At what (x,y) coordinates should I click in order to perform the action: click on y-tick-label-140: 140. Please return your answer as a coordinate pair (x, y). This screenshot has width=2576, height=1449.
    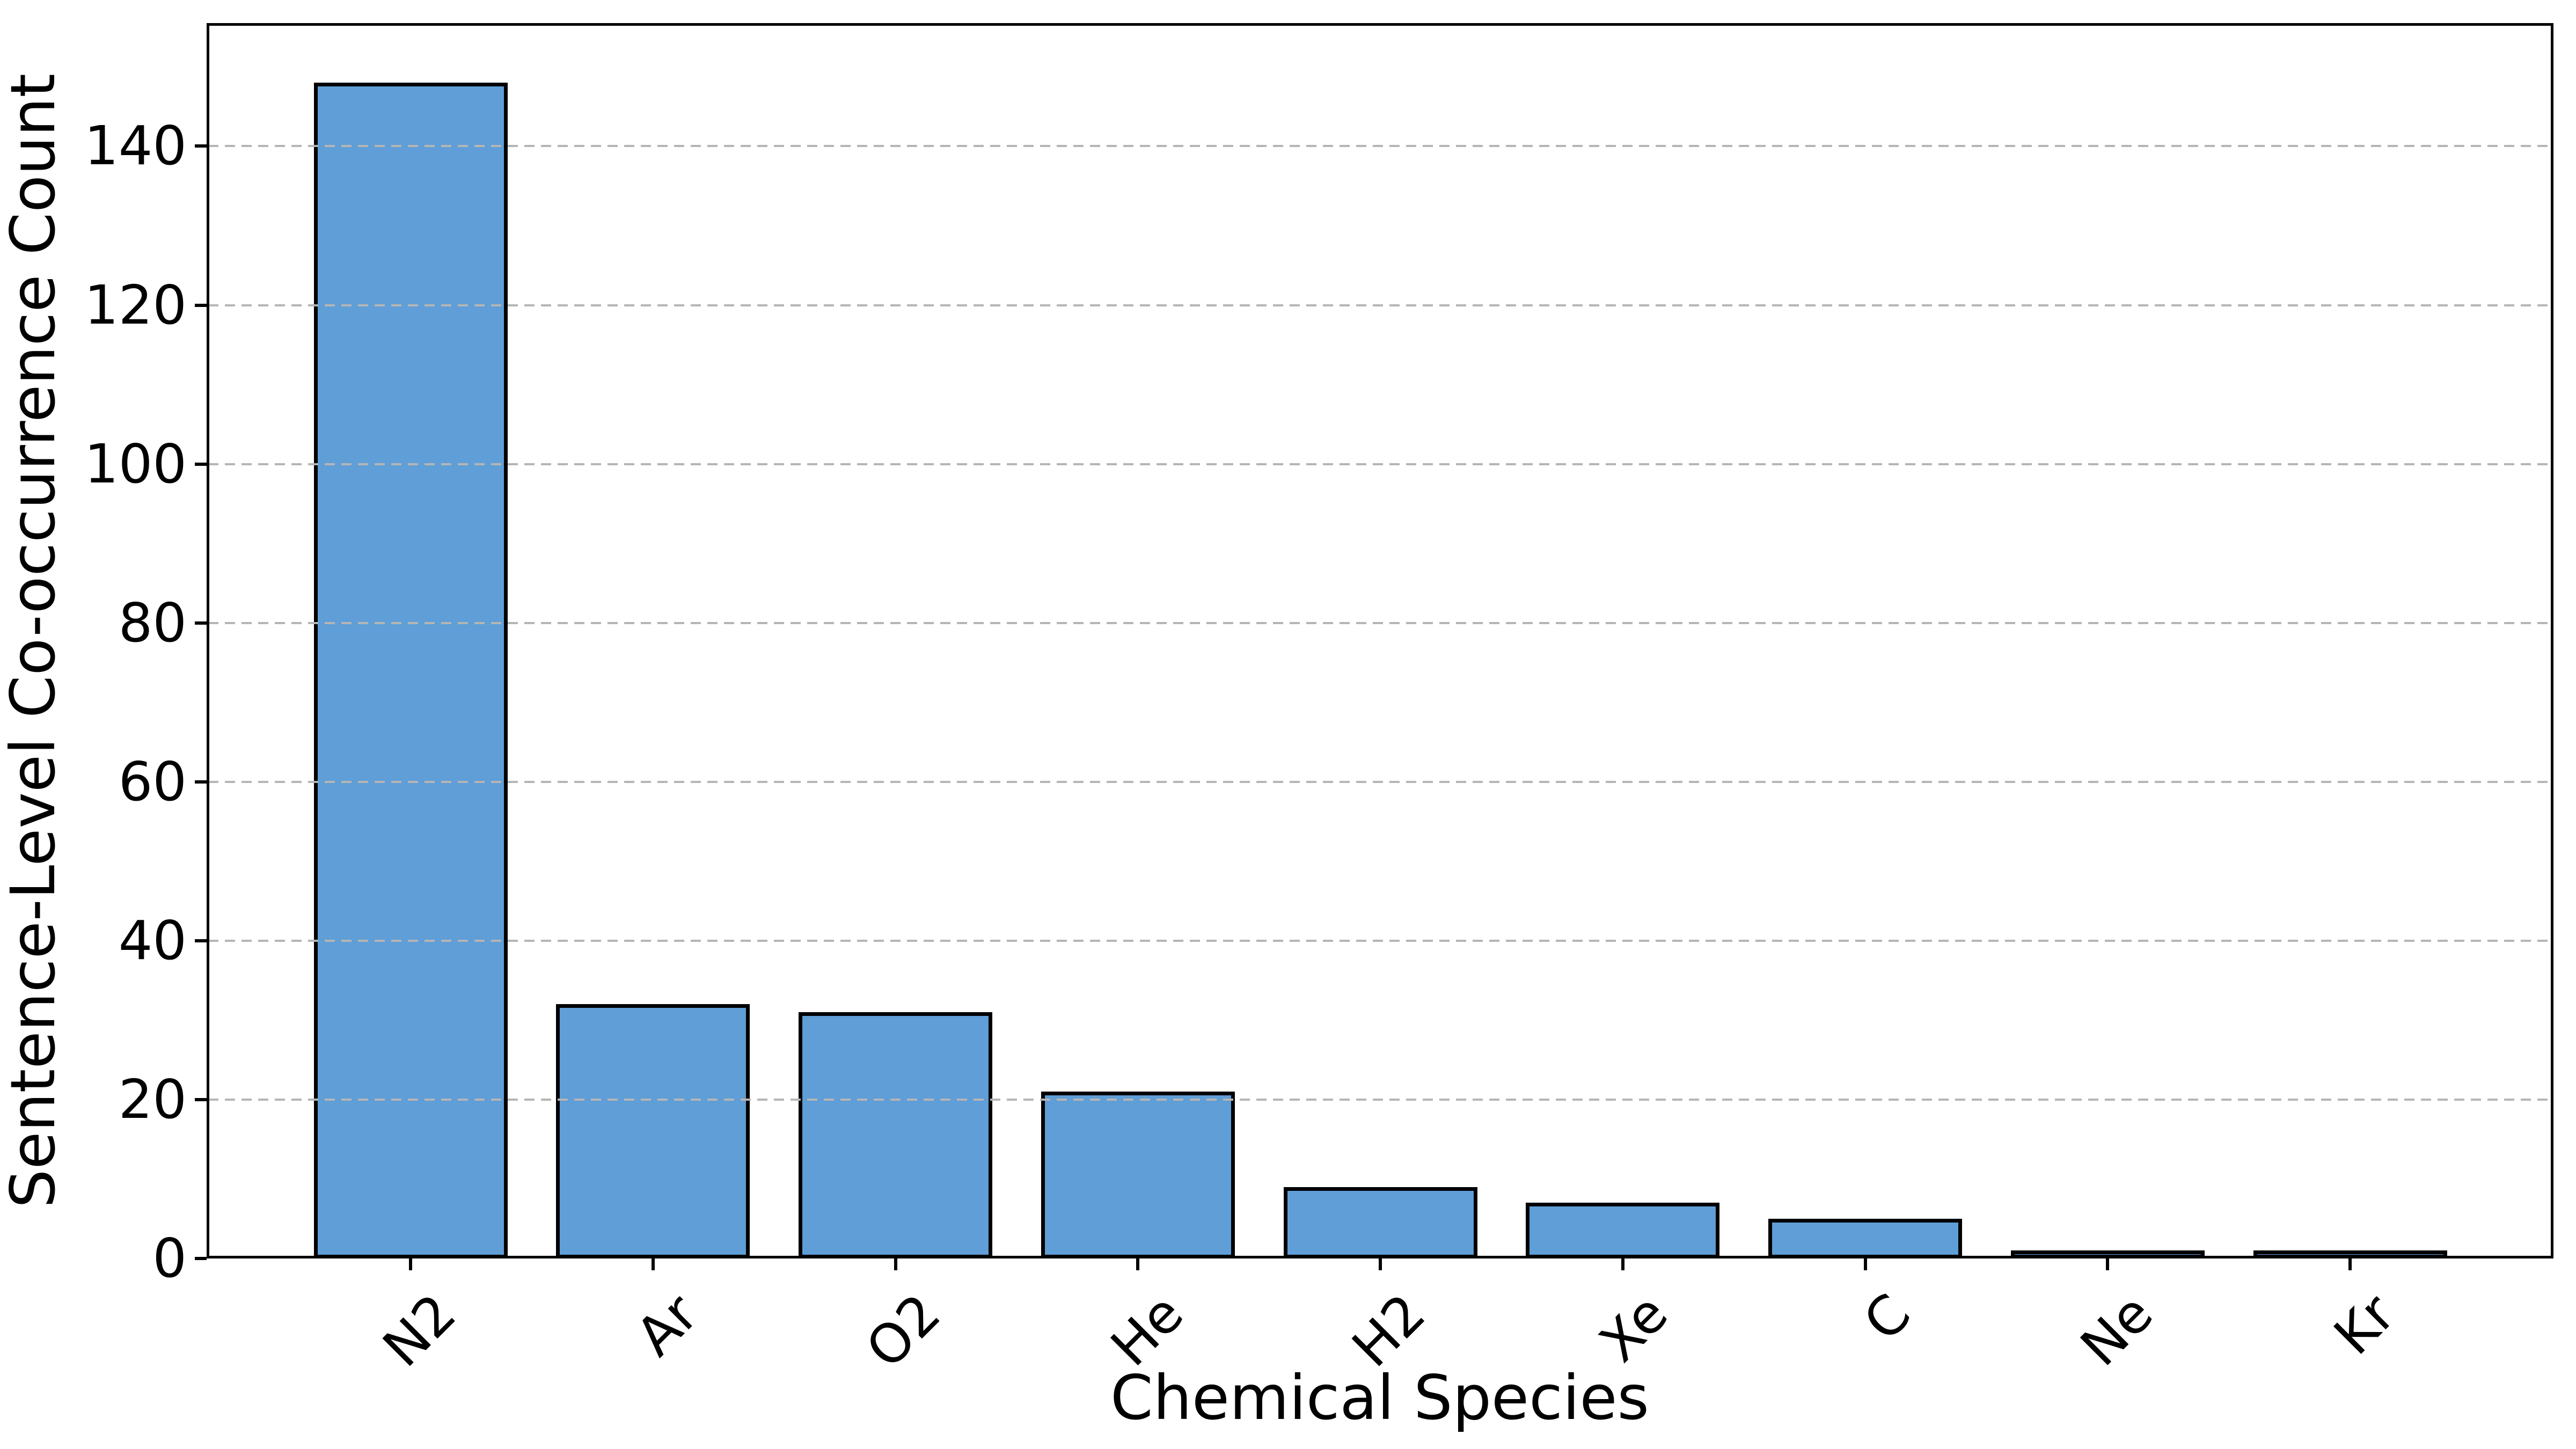
    Looking at the image, I should click on (135, 146).